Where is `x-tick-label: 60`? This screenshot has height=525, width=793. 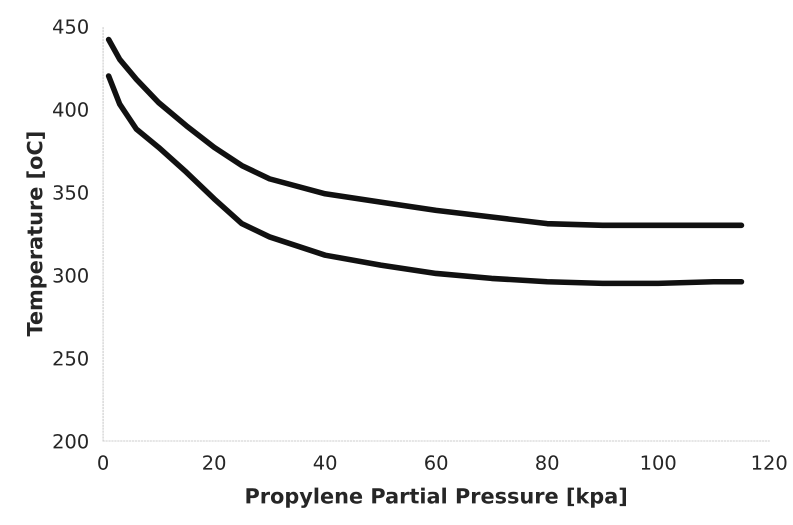 x-tick-label: 60 is located at coordinates (436, 462).